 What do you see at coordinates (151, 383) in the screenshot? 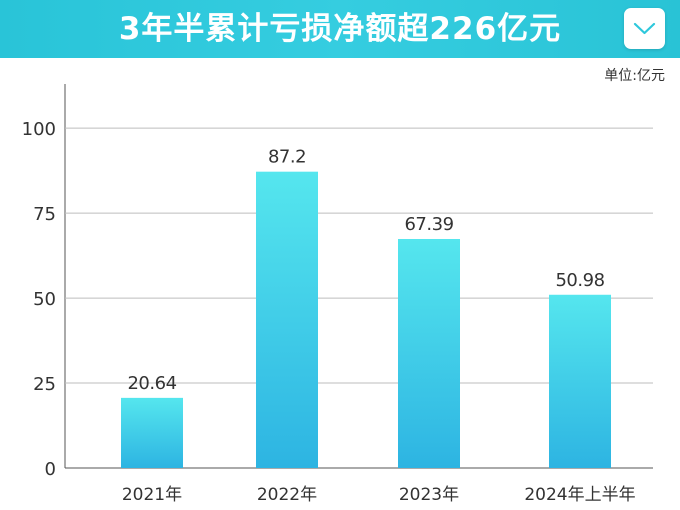
I see `bar-value-label: 20.64` at bounding box center [151, 383].